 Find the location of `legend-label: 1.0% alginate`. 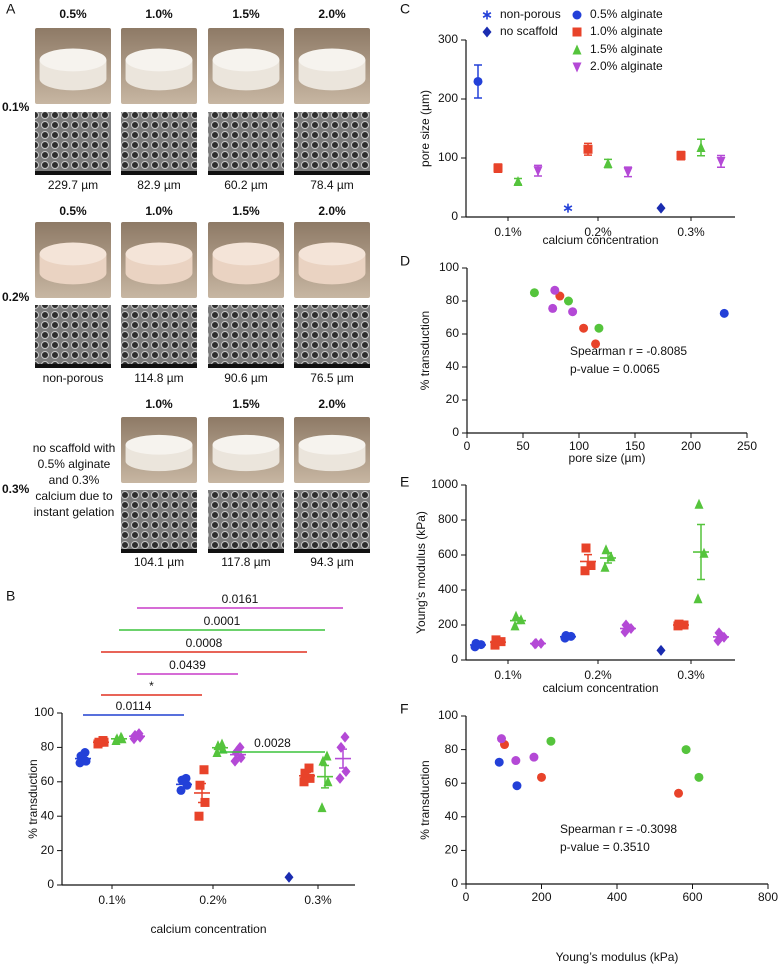

legend-label: 1.0% alginate is located at coordinates (626, 31).